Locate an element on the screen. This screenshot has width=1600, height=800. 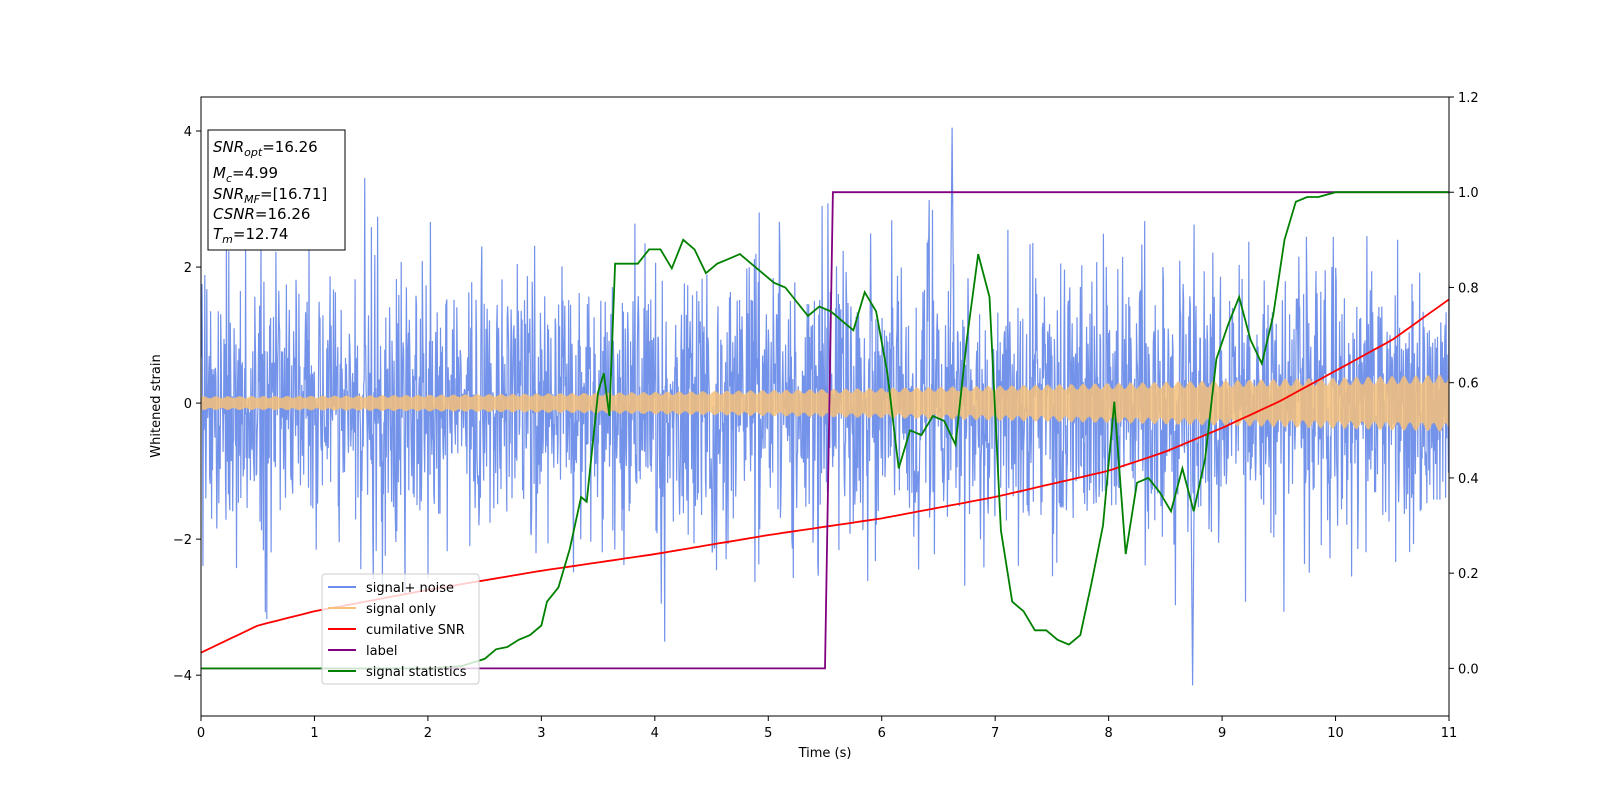
y-right-tick-label: 0.0 is located at coordinates (1468, 669).